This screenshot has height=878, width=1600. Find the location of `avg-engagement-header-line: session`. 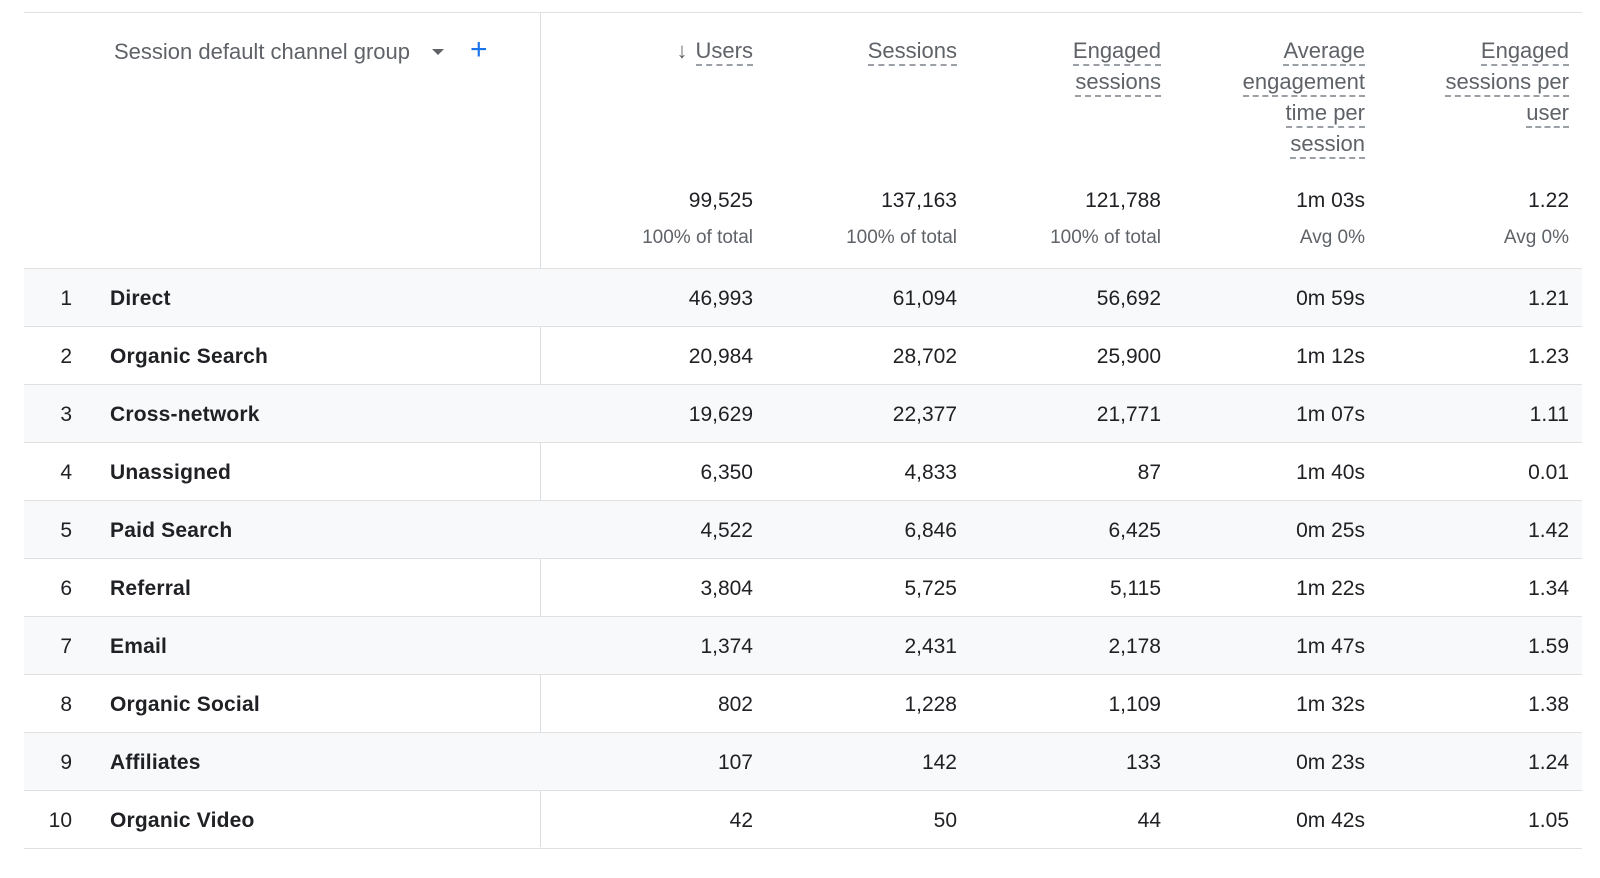

avg-engagement-header-line: session is located at coordinates (1327, 145).